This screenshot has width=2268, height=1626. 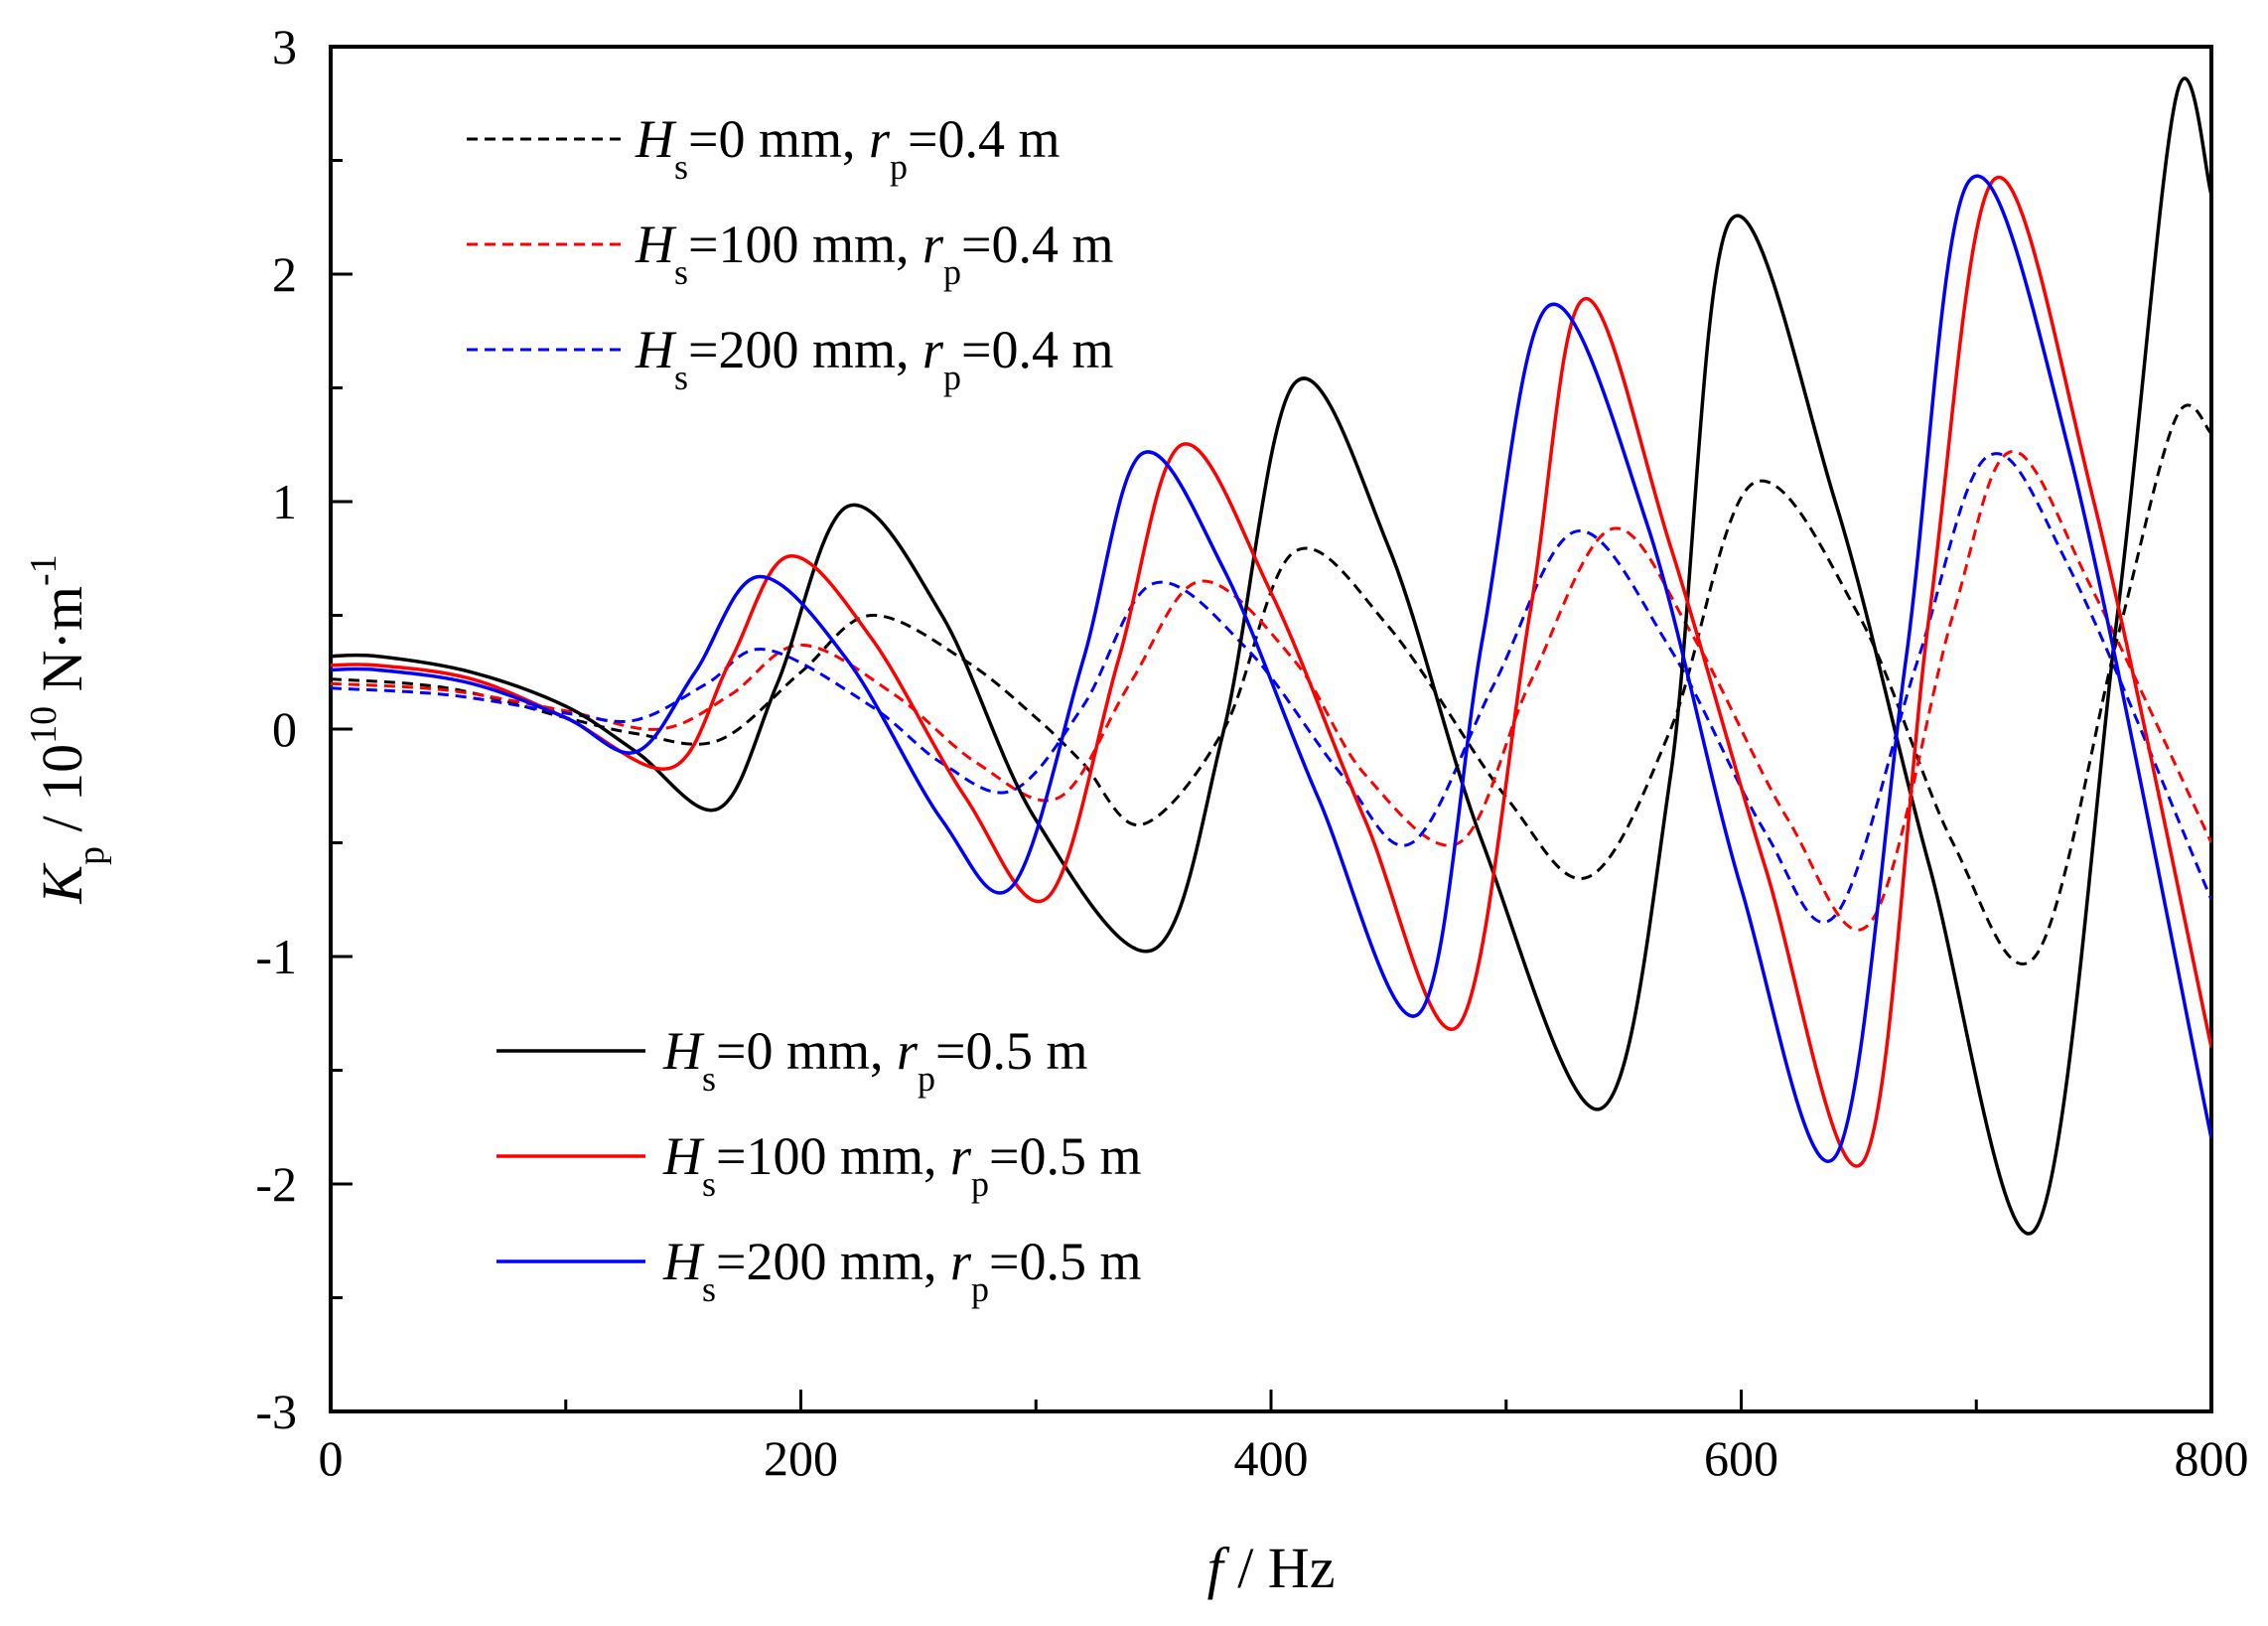 I want to click on x-tick-label: 400, so click(x=1271, y=1458).